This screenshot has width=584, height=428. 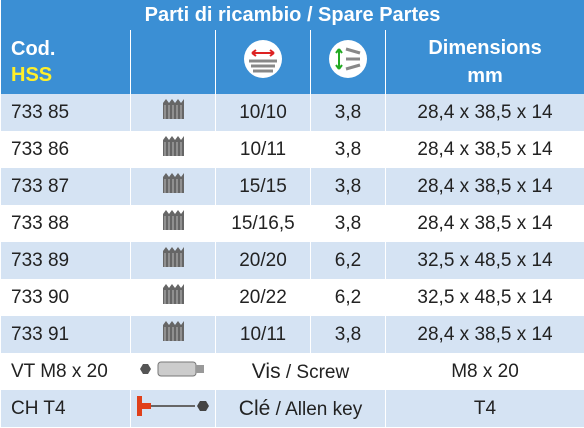 I want to click on part-row: 733 86 10/11 3,8 28,4 x 38,5 x 14, so click(x=292, y=149).